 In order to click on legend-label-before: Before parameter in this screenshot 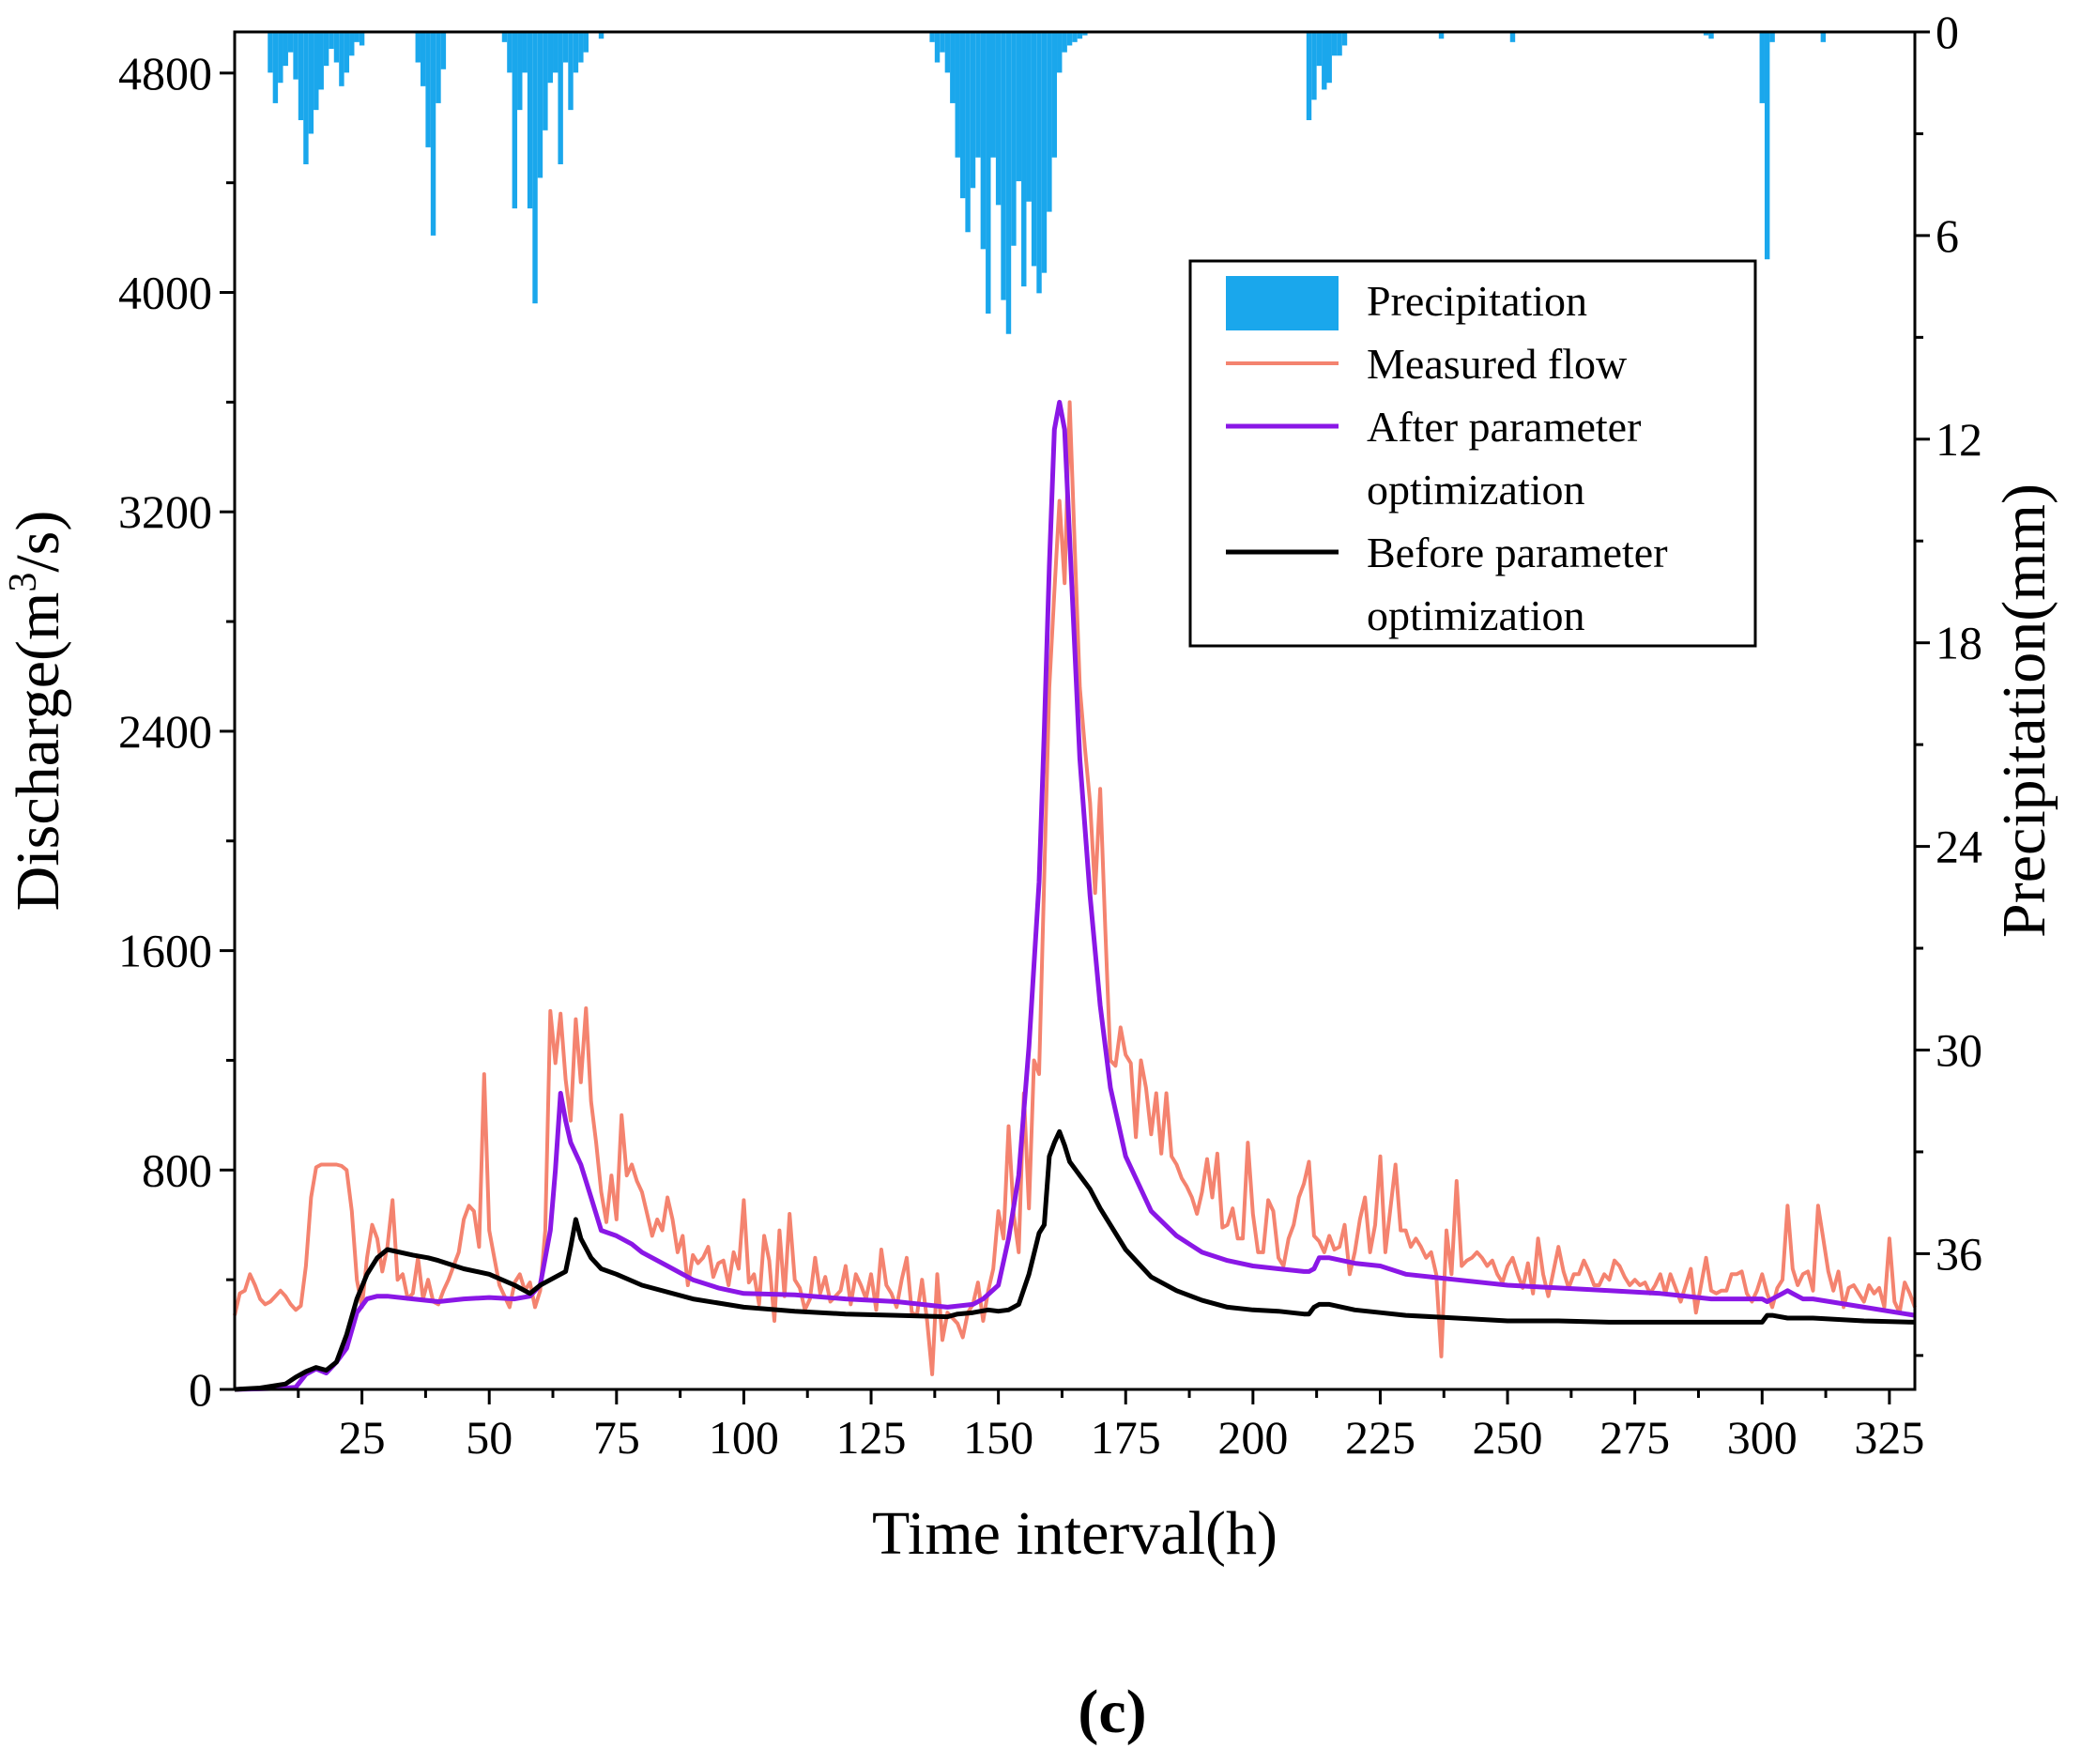, I will do `click(1517, 553)`.